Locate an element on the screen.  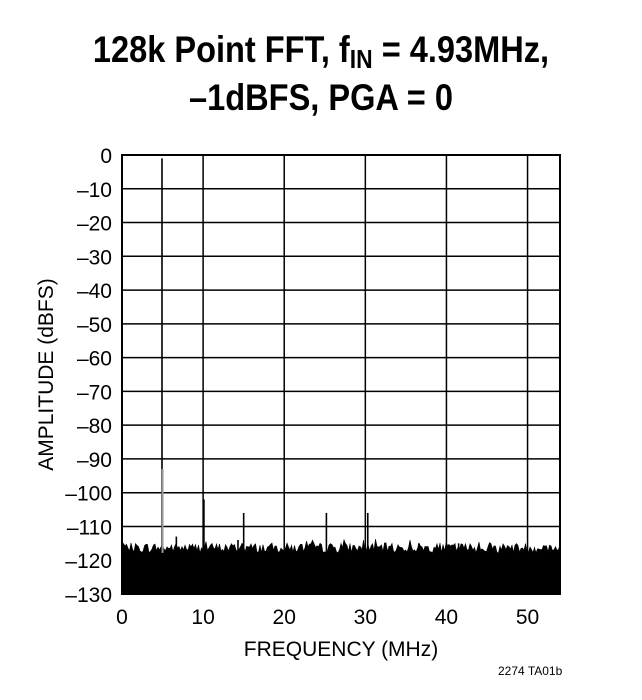
y-tick-label: –40 is located at coordinates (94, 291).